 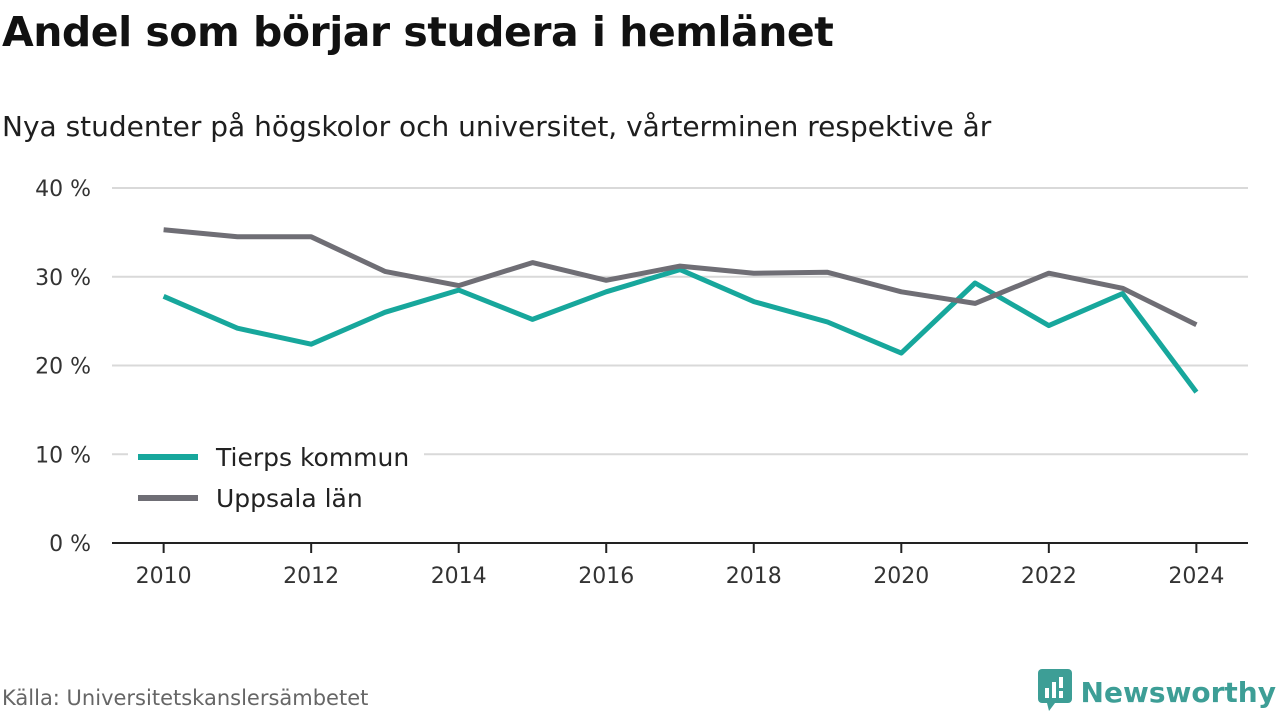 What do you see at coordinates (680, 330) in the screenshot?
I see `series-line-tierps-kommun` at bounding box center [680, 330].